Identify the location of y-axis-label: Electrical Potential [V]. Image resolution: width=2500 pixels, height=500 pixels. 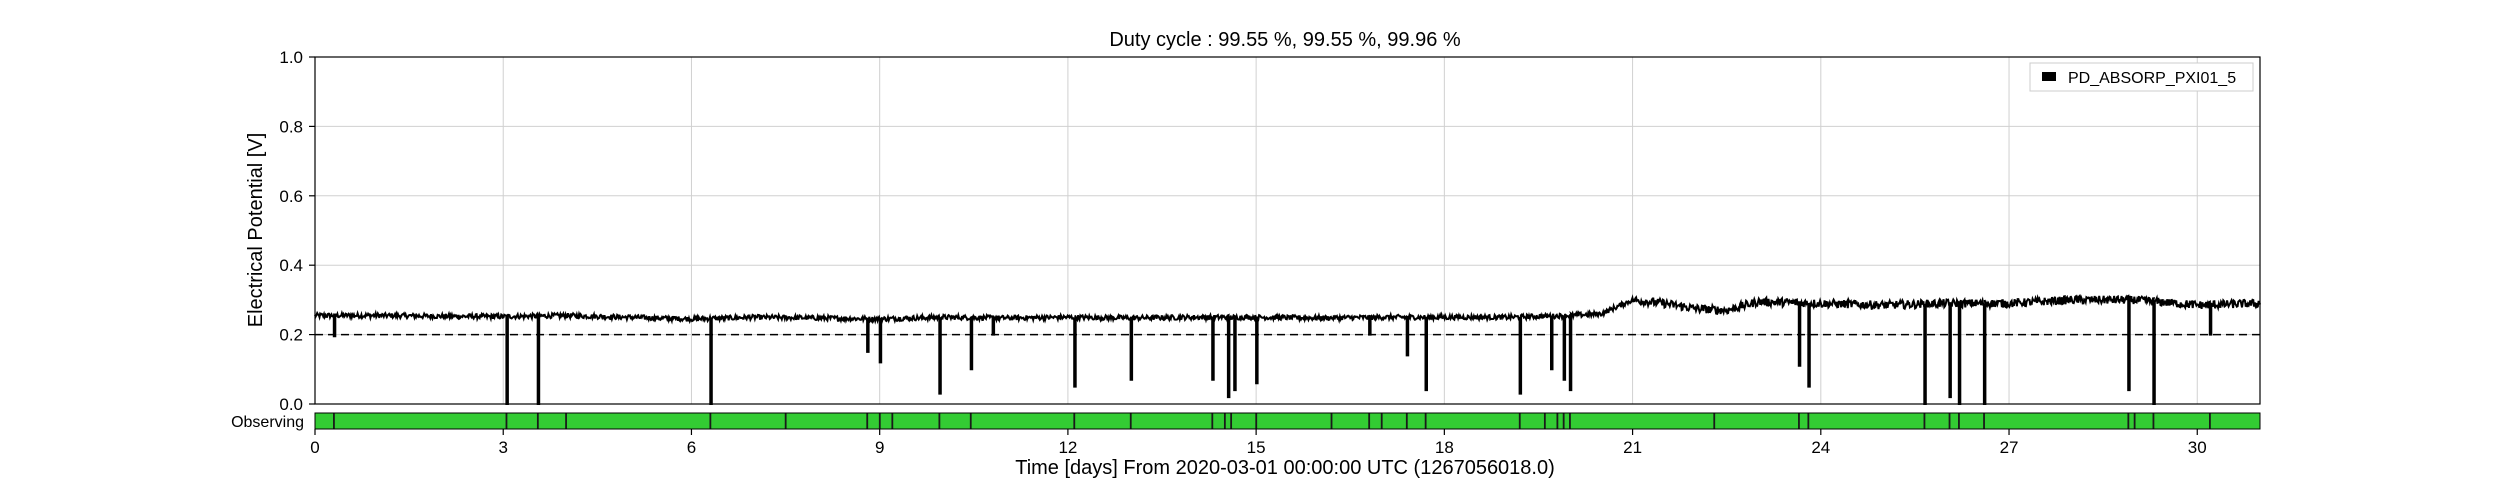
(256, 230).